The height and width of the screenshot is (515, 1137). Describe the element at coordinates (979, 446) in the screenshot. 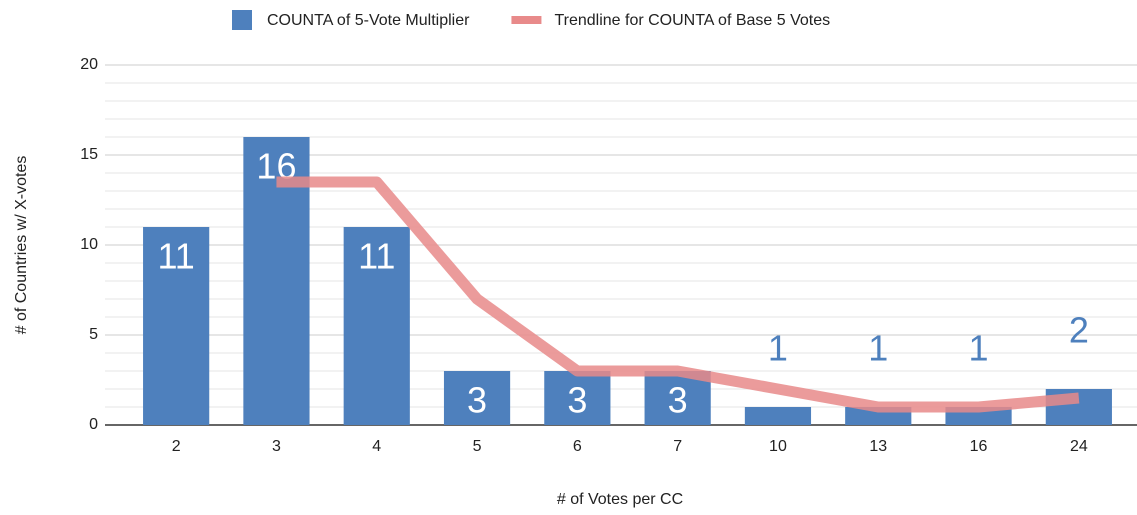

I see `x-tick-label: 16` at that location.